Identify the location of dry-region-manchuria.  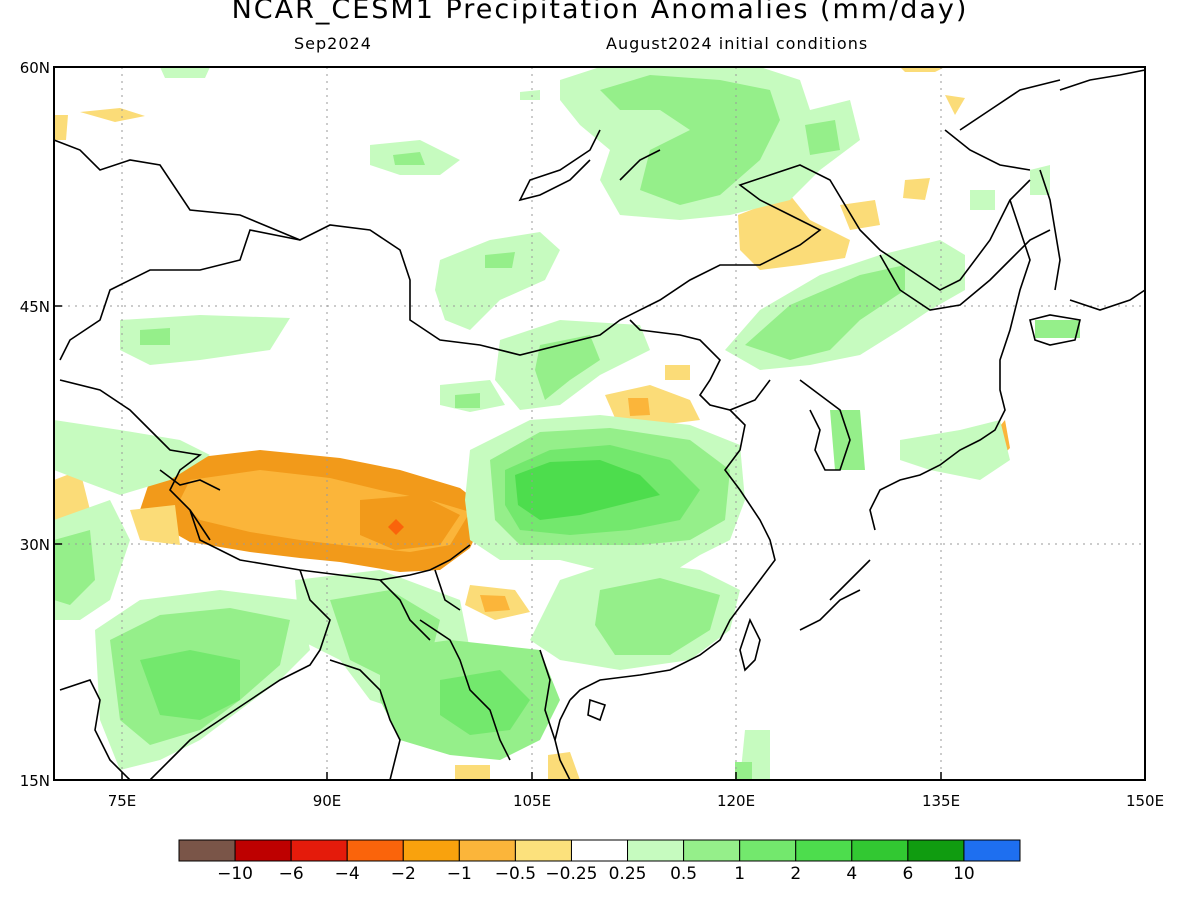
(794, 232).